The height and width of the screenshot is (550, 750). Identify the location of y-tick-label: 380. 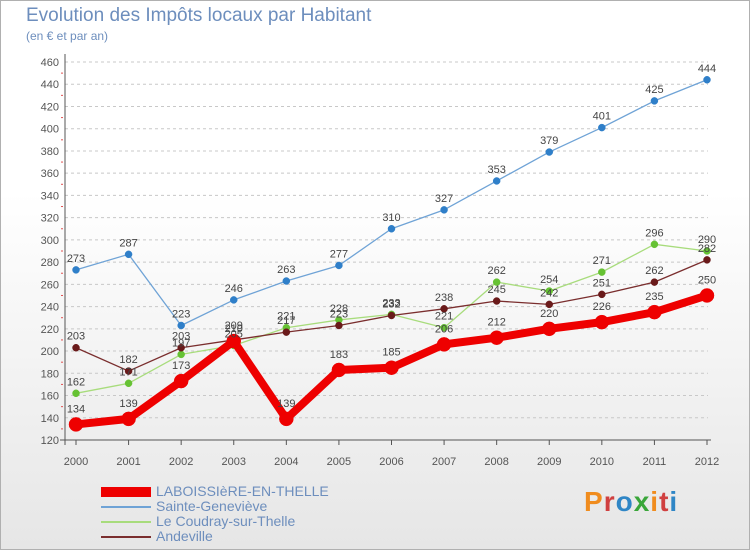
(50, 152).